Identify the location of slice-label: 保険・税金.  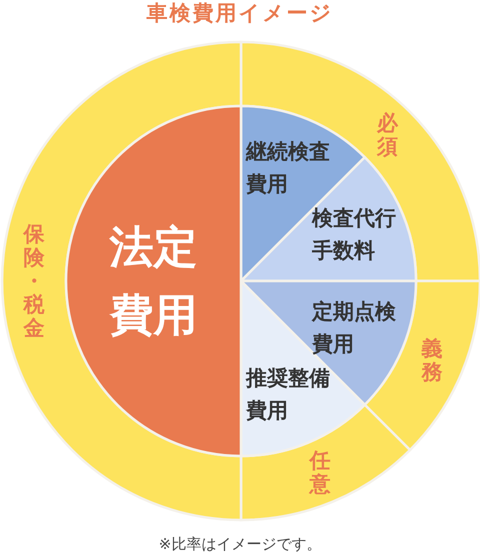
(34, 281).